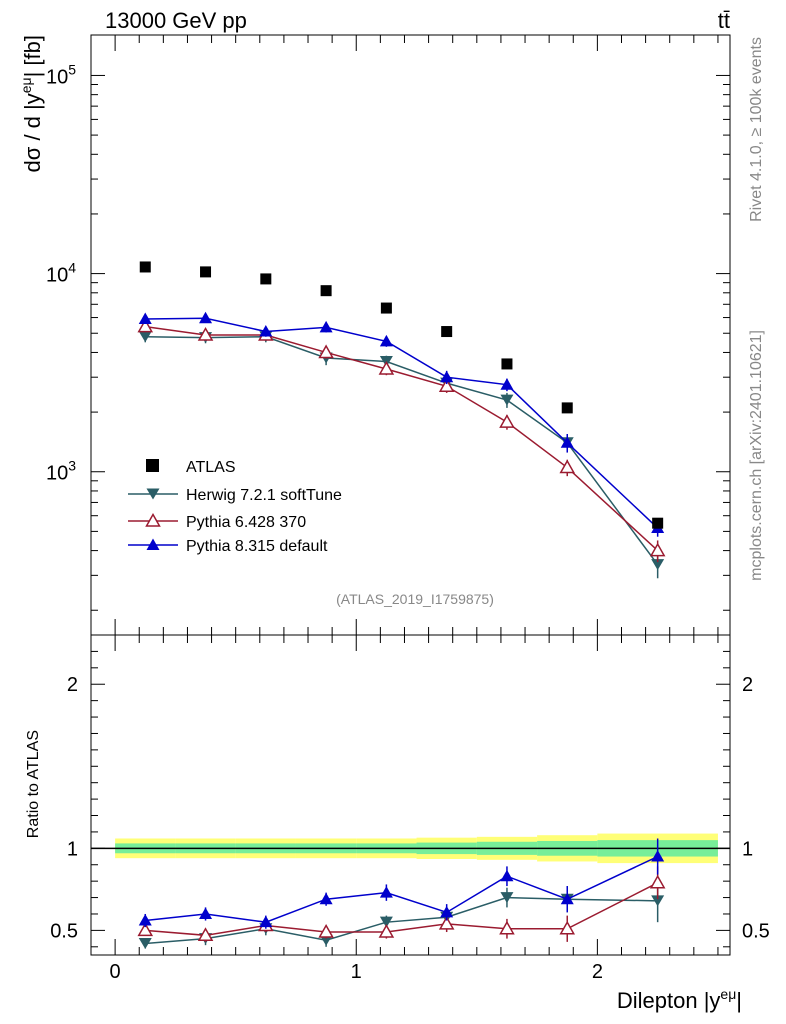 The image size is (786, 1024). Describe the element at coordinates (356, 972) in the screenshot. I see `x-tick-label: 1` at that location.